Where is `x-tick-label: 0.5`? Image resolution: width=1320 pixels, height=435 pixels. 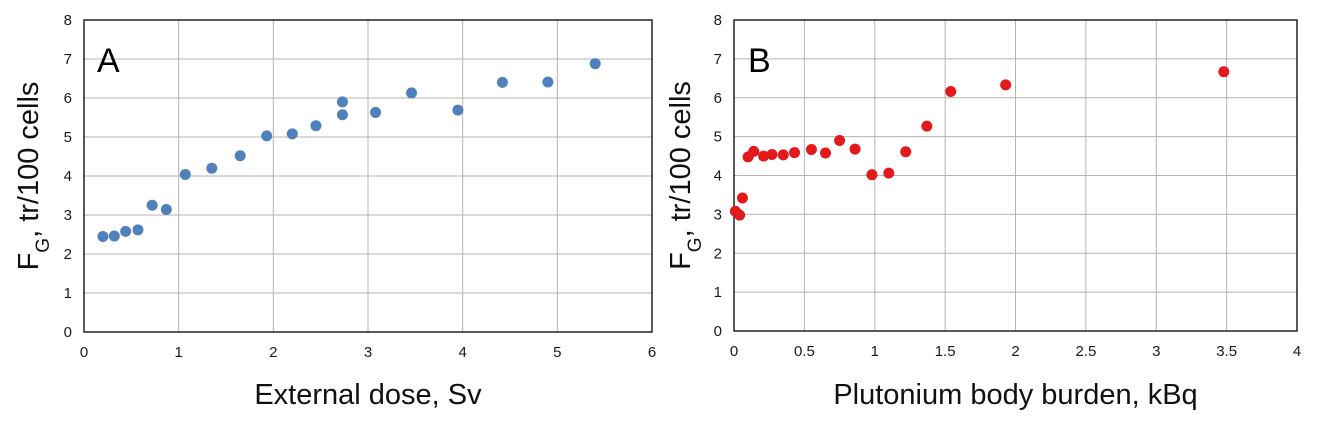
x-tick-label: 0.5 is located at coordinates (804, 351).